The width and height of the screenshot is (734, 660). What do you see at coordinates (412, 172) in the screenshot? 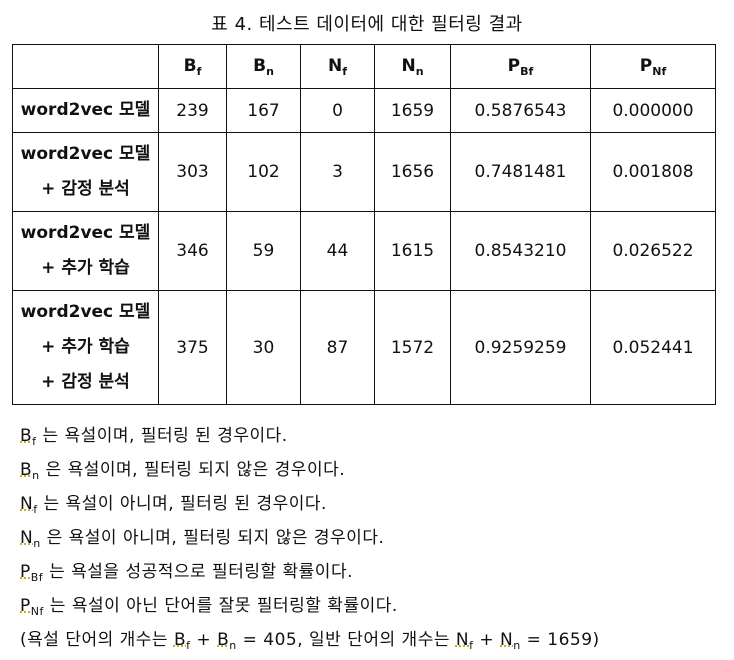
I see `cell-nn: 1656` at bounding box center [412, 172].